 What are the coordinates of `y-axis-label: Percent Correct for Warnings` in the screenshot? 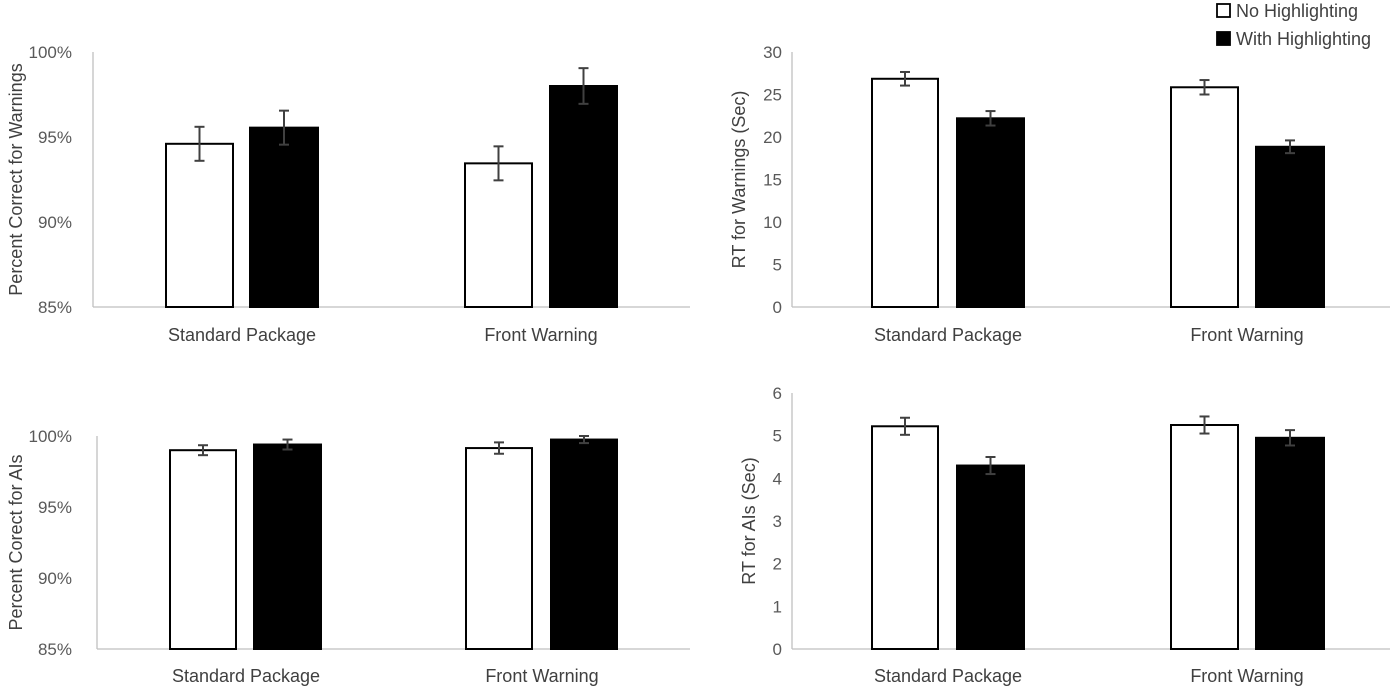 It's located at (16, 179).